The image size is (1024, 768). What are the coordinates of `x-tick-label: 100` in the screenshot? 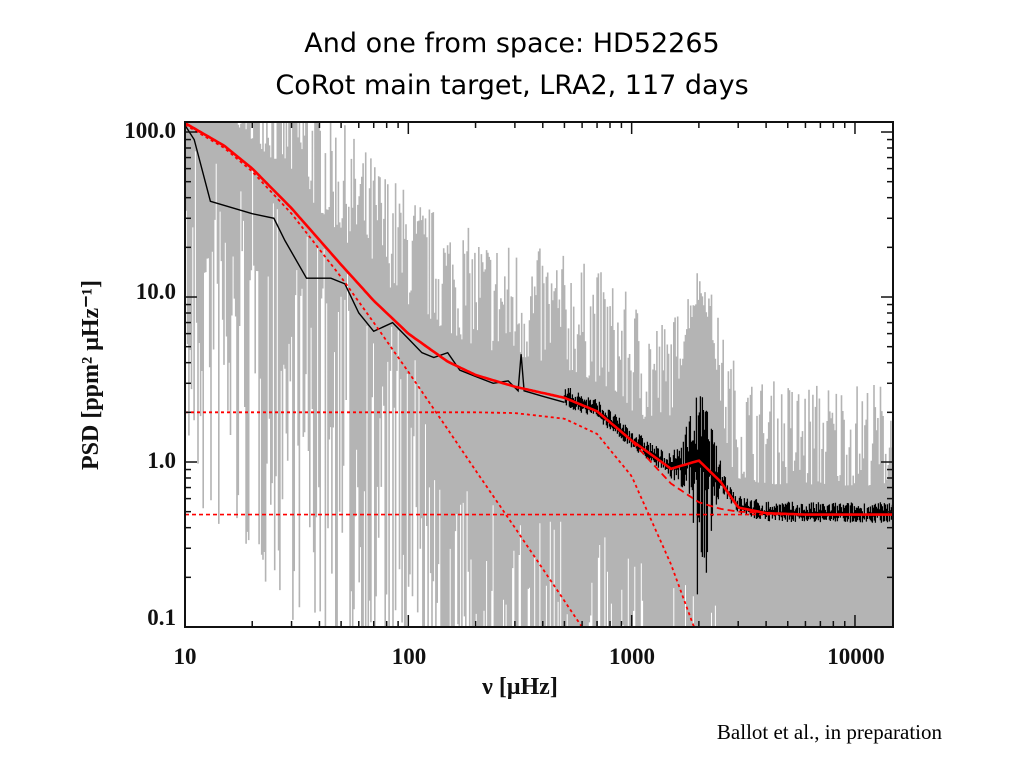 It's located at (409, 656).